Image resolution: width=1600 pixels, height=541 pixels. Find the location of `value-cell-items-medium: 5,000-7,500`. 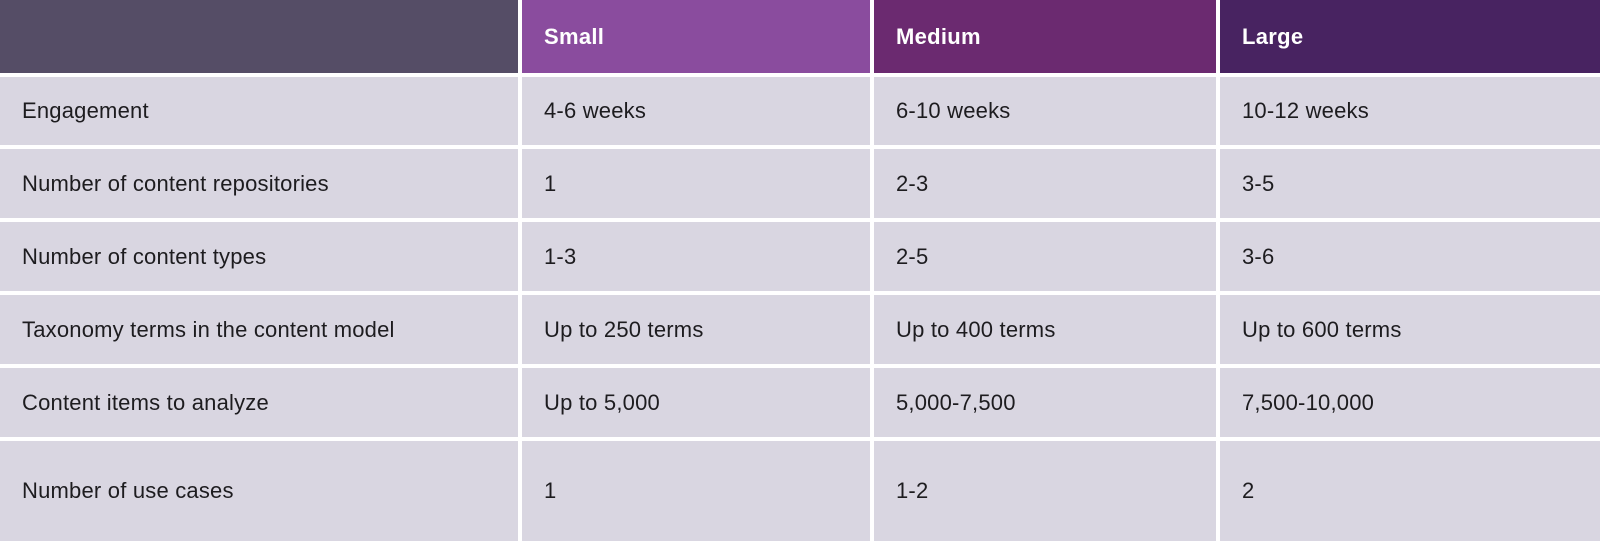

value-cell-items-medium: 5,000-7,500 is located at coordinates (1045, 402).